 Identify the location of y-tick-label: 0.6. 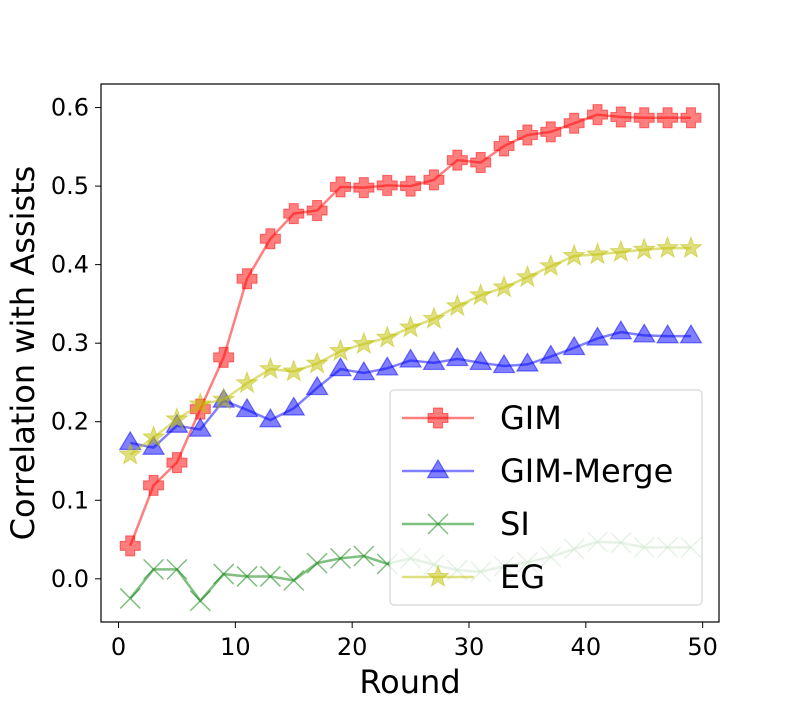
(70, 108).